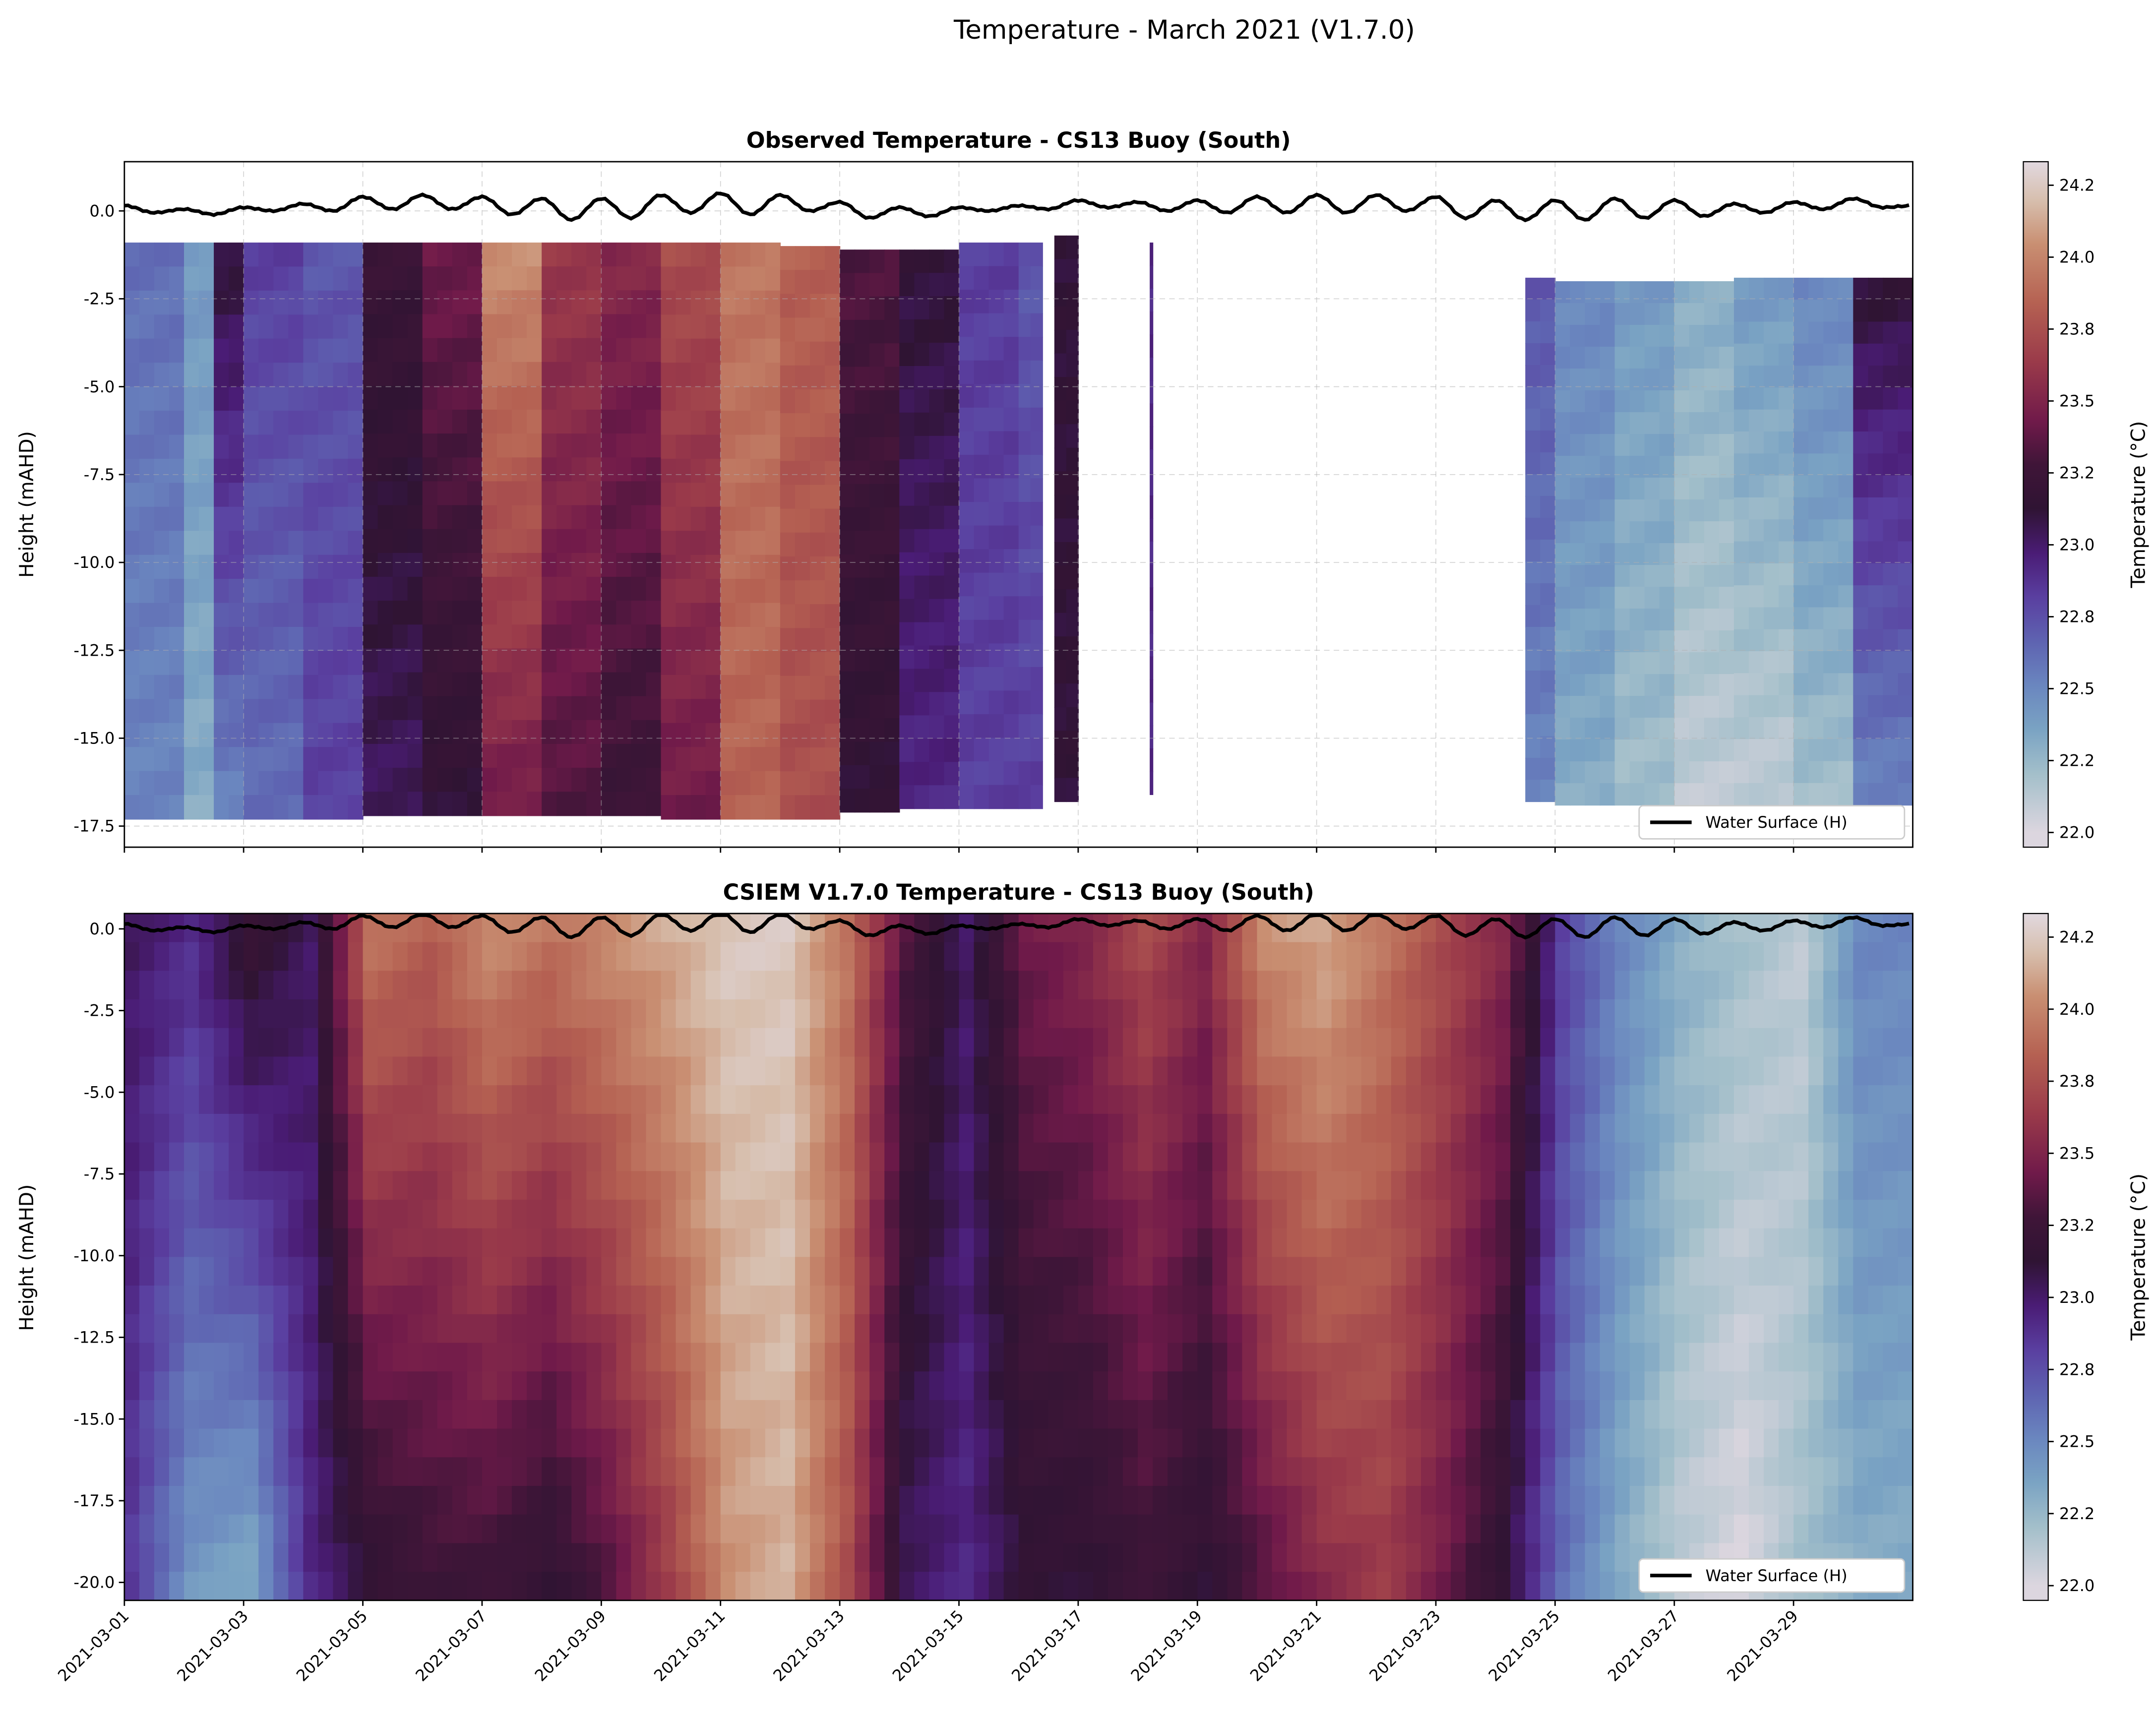 The image size is (2156, 1722). What do you see at coordinates (99, 474) in the screenshot?
I see `y-tick-label: -7.5` at bounding box center [99, 474].